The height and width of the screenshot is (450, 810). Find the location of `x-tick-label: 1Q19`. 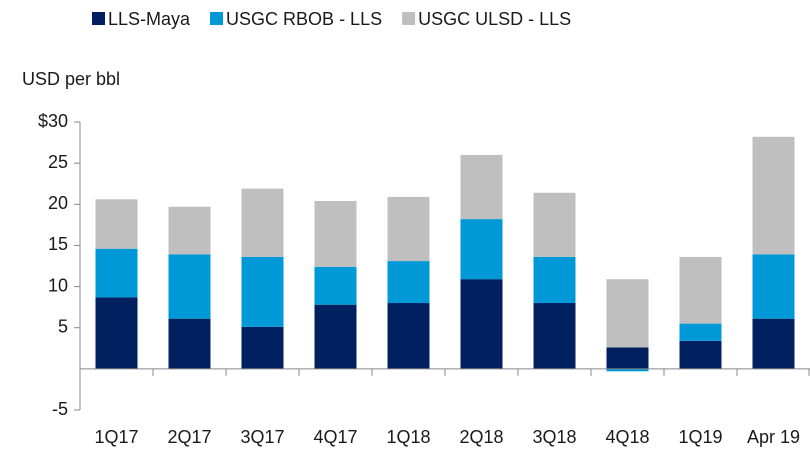

x-tick-label: 1Q19 is located at coordinates (700, 437).